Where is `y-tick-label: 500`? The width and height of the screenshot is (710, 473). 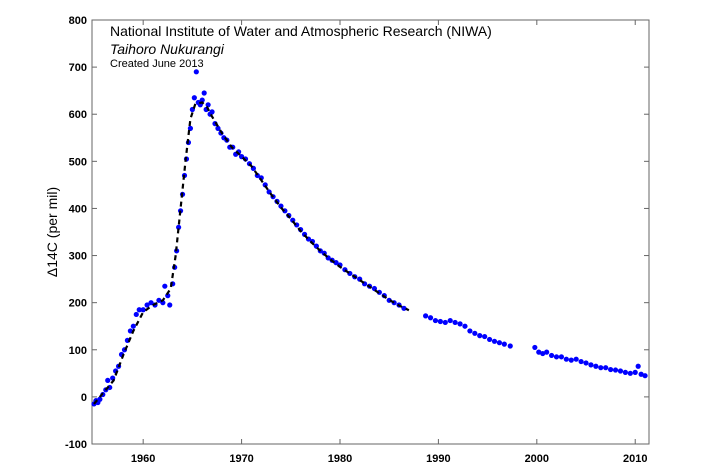 y-tick-label: 500 is located at coordinates (78, 162).